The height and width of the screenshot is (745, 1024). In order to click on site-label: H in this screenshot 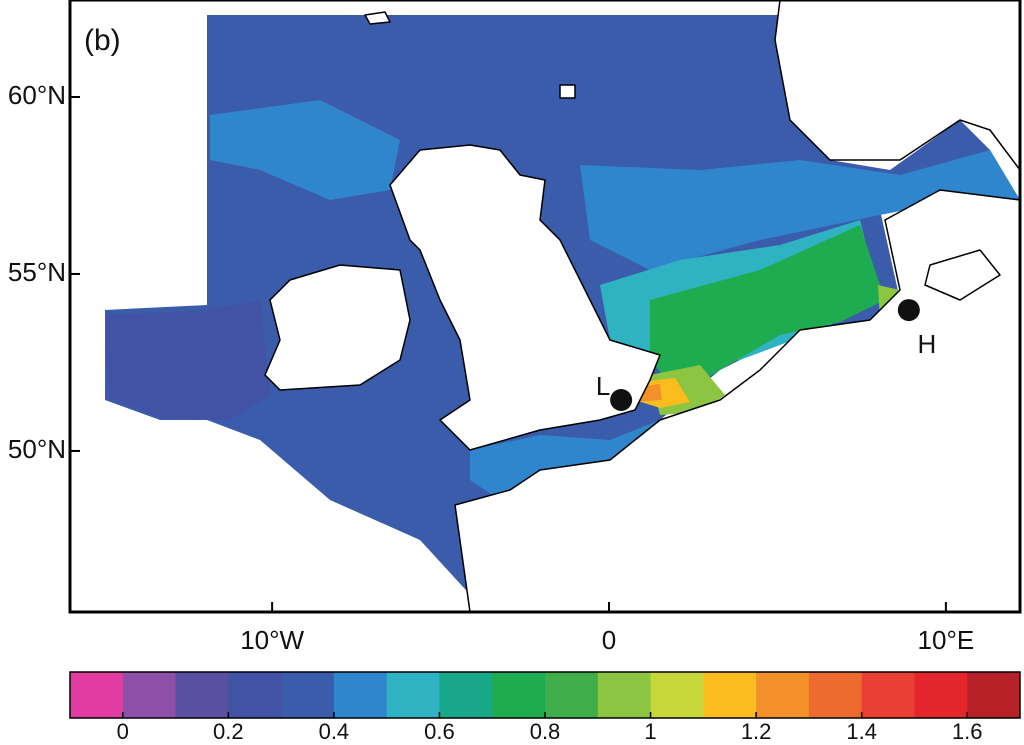, I will do `click(926, 344)`.